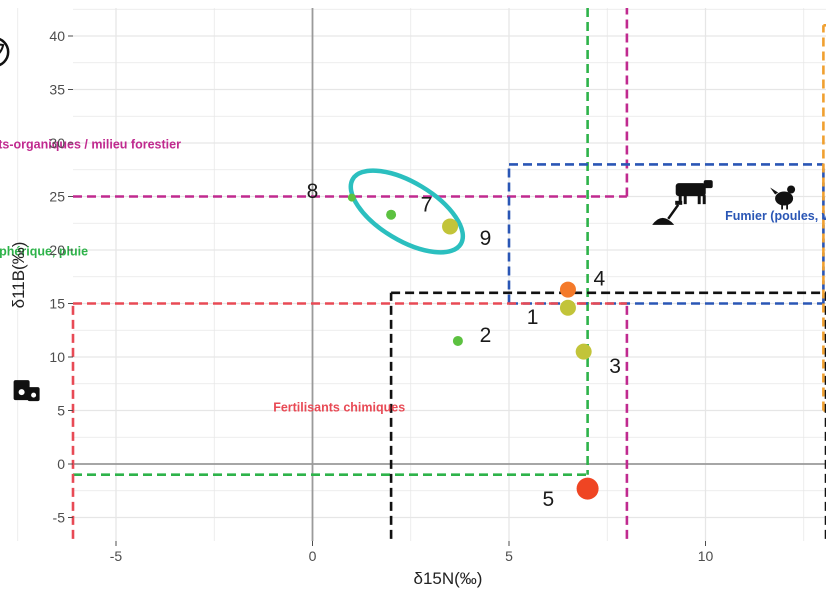 The image size is (826, 592). I want to click on group-ellipse, so click(407, 211).